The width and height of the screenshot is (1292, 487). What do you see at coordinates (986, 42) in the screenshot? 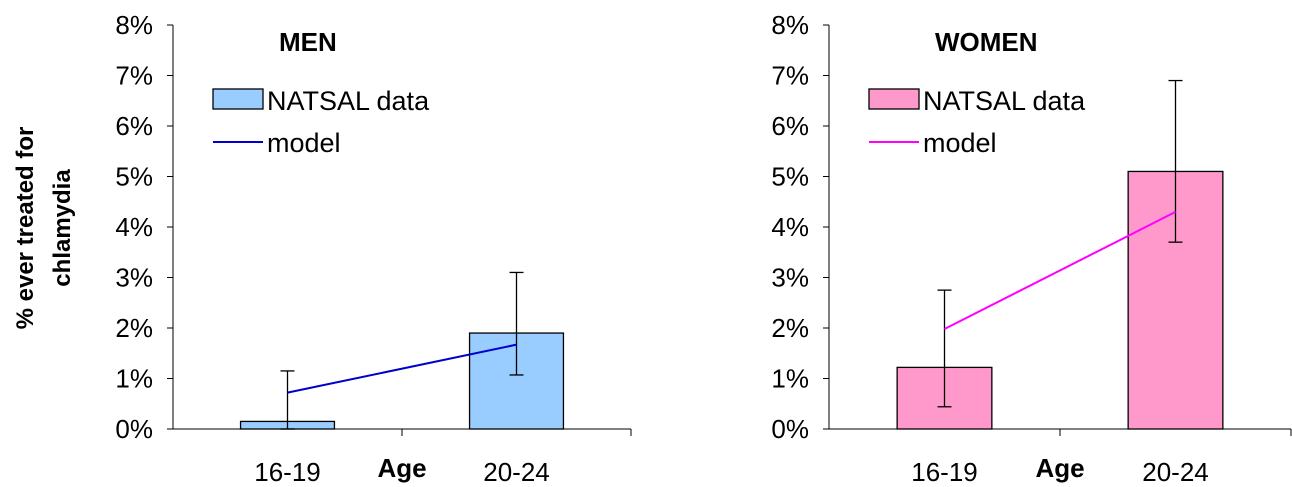
I see `panel-title: WOMEN` at bounding box center [986, 42].